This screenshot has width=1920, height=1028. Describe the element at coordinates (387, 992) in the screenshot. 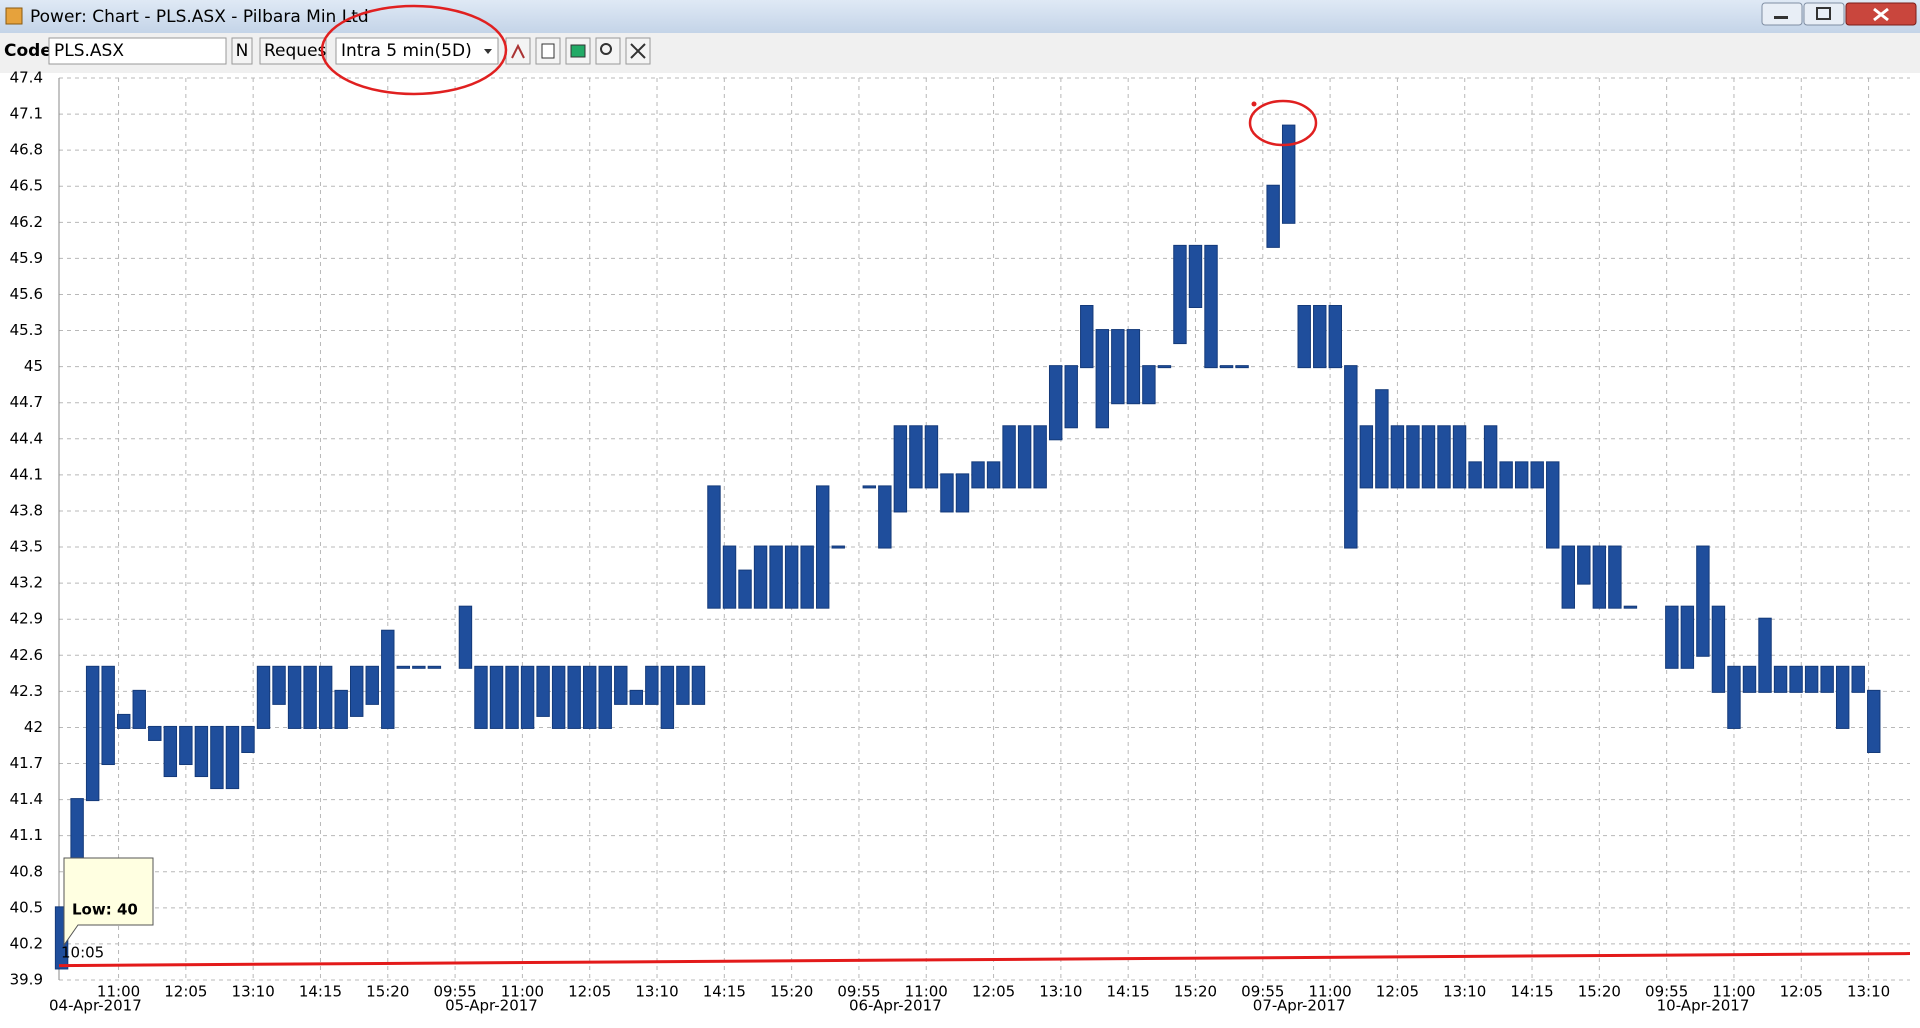

I see `x-tick-label: 15:20` at that location.